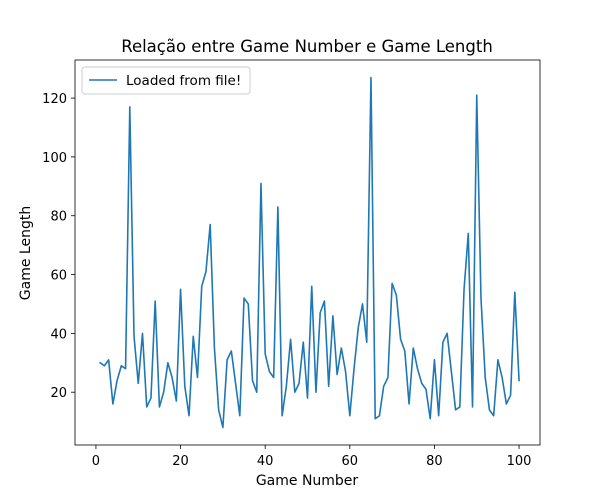  What do you see at coordinates (183, 81) in the screenshot?
I see `legend-label: Loaded from file!` at bounding box center [183, 81].